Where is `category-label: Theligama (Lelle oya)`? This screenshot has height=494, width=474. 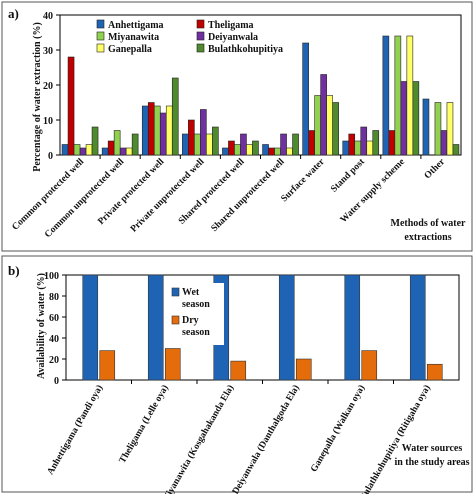
category-label: Theligama (Lelle oya) is located at coordinates (144, 424).